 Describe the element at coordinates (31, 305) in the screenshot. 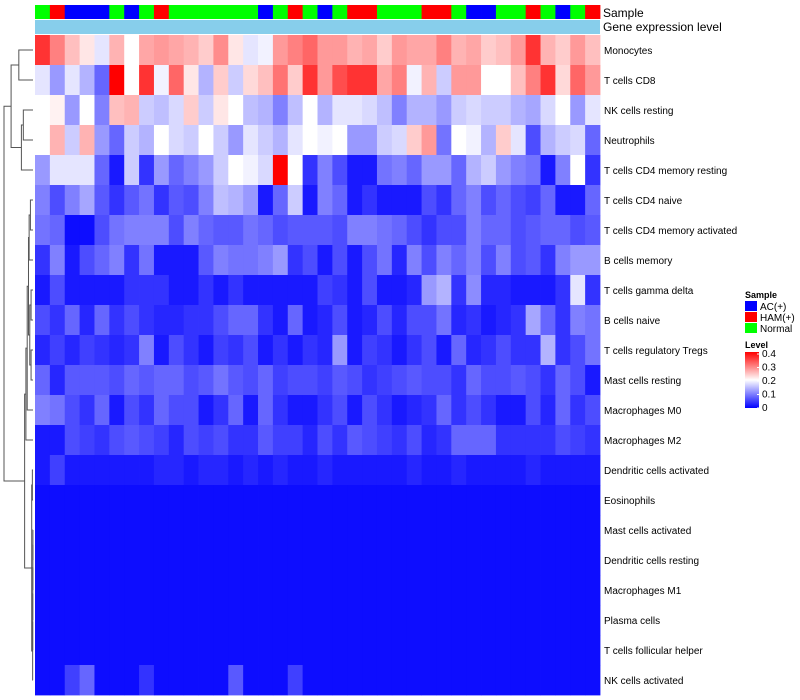

I see `dendrogram-branch` at that location.